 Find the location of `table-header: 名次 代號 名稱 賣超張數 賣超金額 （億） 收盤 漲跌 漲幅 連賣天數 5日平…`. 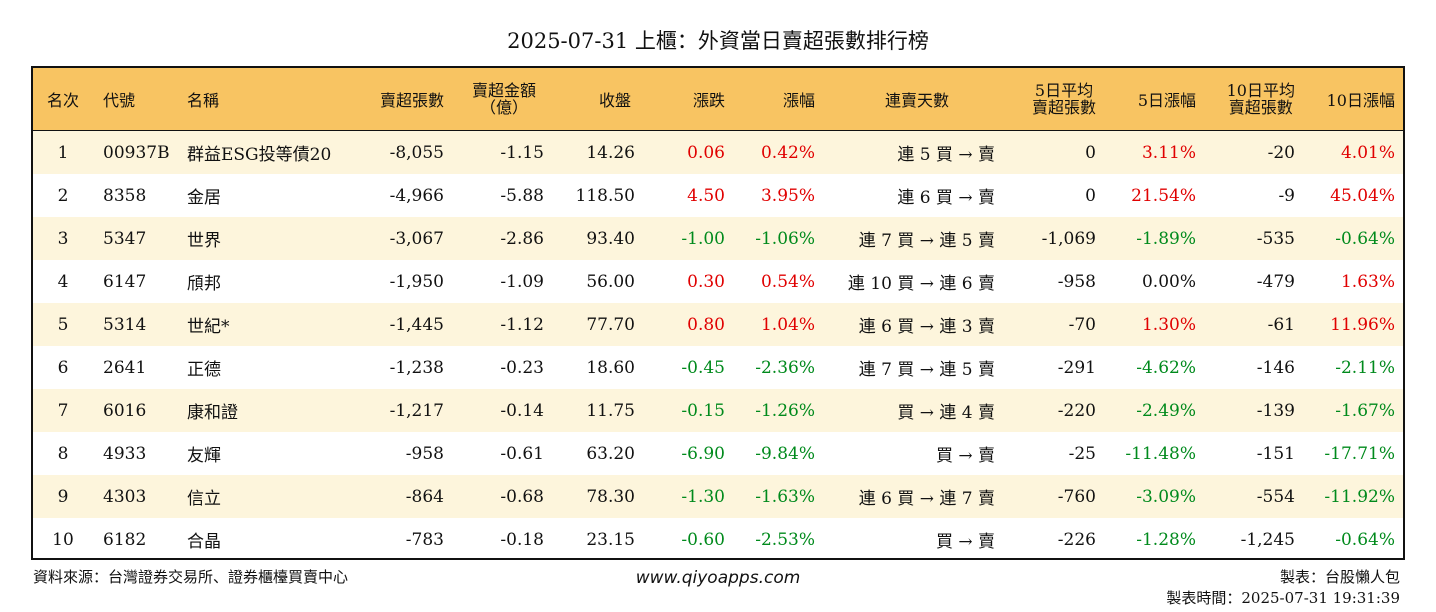

table-header: 名次 代號 名稱 賣超張數 賣超金額 （億） 收盤 漲跌 漲幅 連賣天數 5日平… is located at coordinates (718, 99).